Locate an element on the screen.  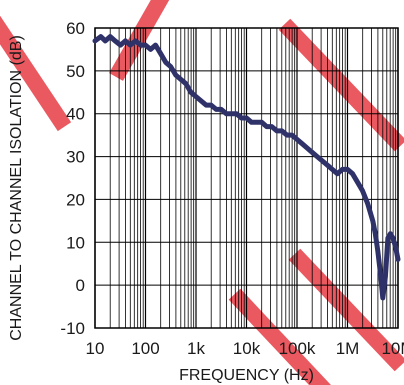
y-tick-label: 10 is located at coordinates (75, 242).